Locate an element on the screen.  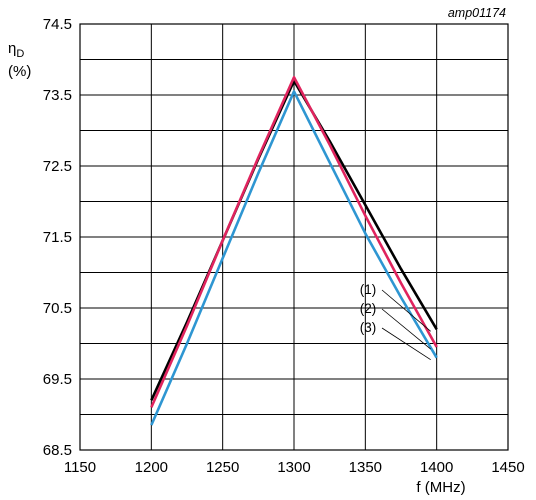
y-axis-symbol: η is located at coordinates (12, 48).